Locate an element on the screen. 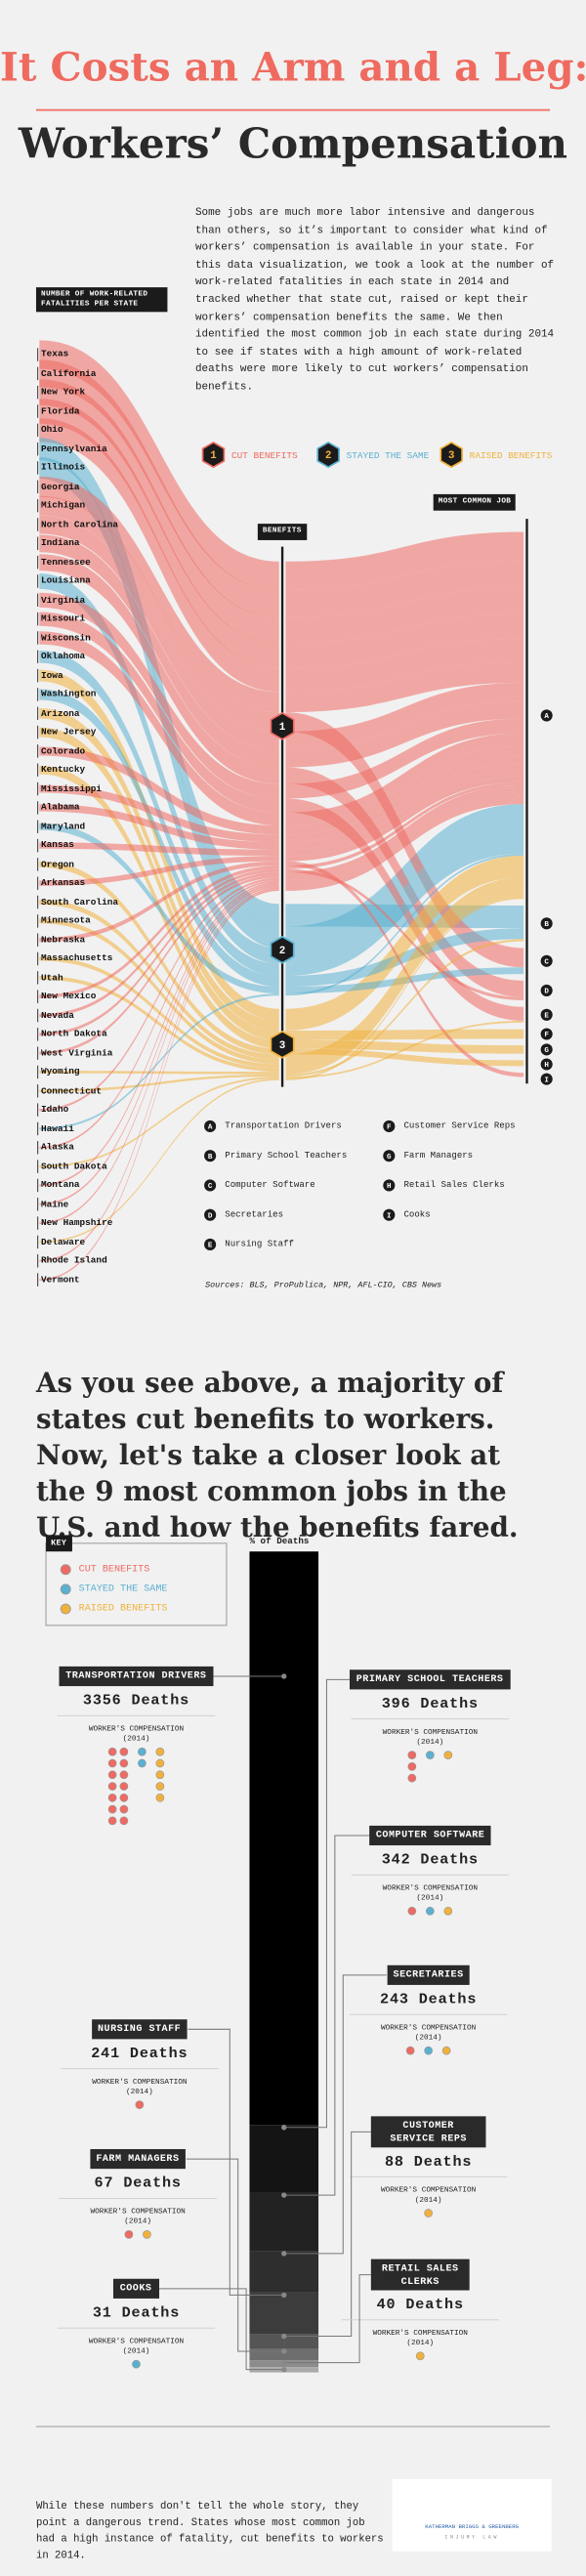  legend-number: 3 is located at coordinates (451, 456).